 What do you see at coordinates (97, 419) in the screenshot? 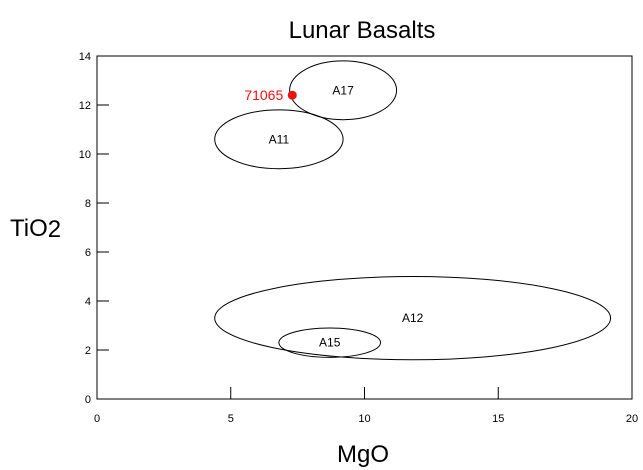
I see `x-tick-label: 0` at bounding box center [97, 419].